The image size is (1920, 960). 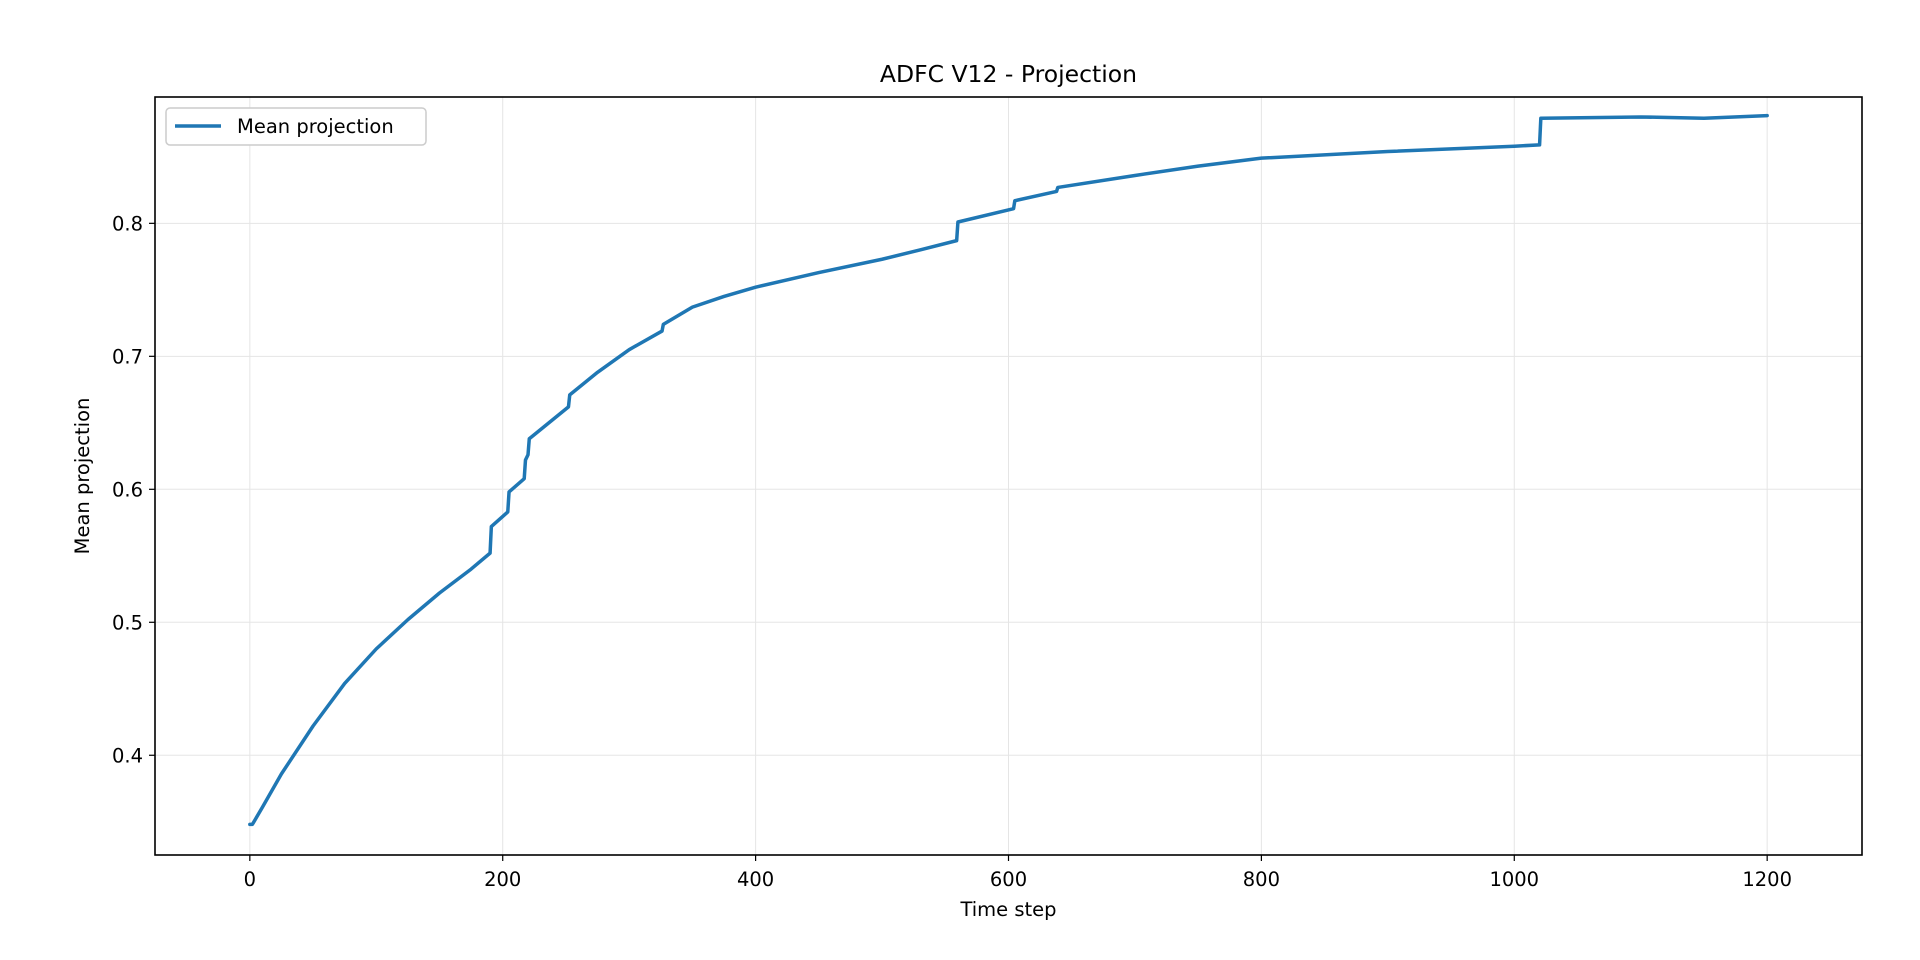 I want to click on legend: Mean projection, so click(x=296, y=126).